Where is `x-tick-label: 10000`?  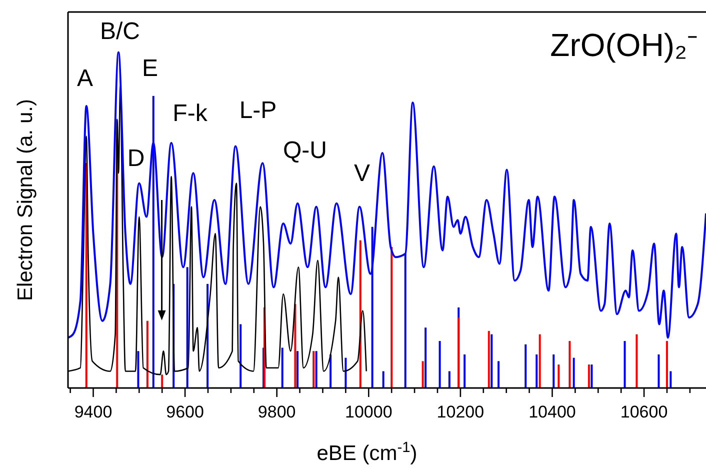
x-tick-label: 10000 is located at coordinates (368, 412).